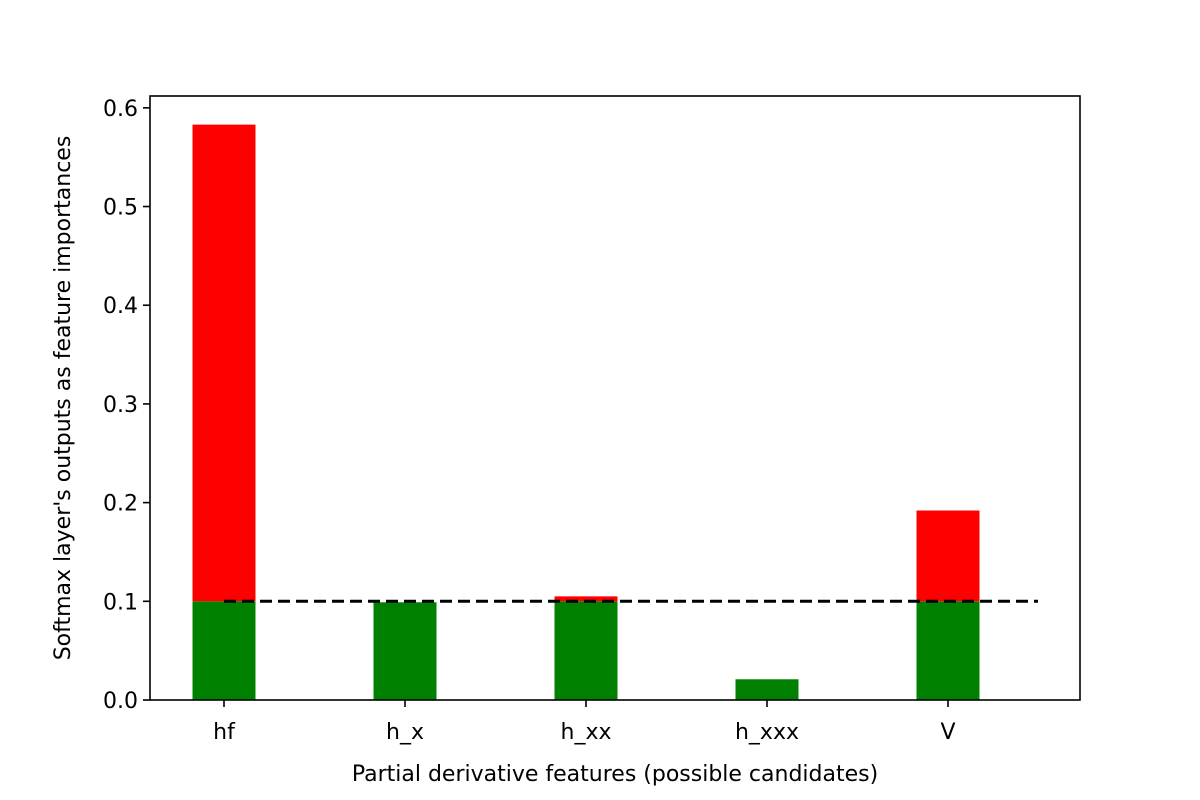 The height and width of the screenshot is (800, 1200). I want to click on y-tick-label: 0.5, so click(120, 208).